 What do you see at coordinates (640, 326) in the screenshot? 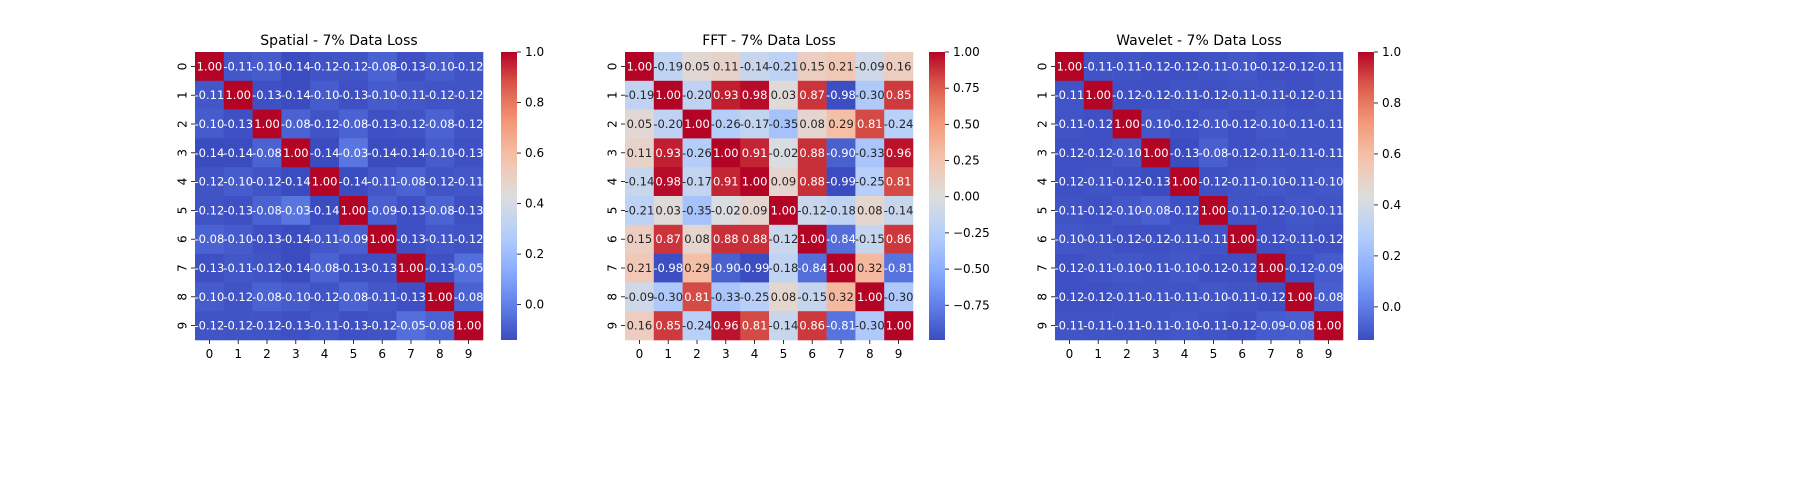
I see `cell-value-label: 0.16` at bounding box center [640, 326].